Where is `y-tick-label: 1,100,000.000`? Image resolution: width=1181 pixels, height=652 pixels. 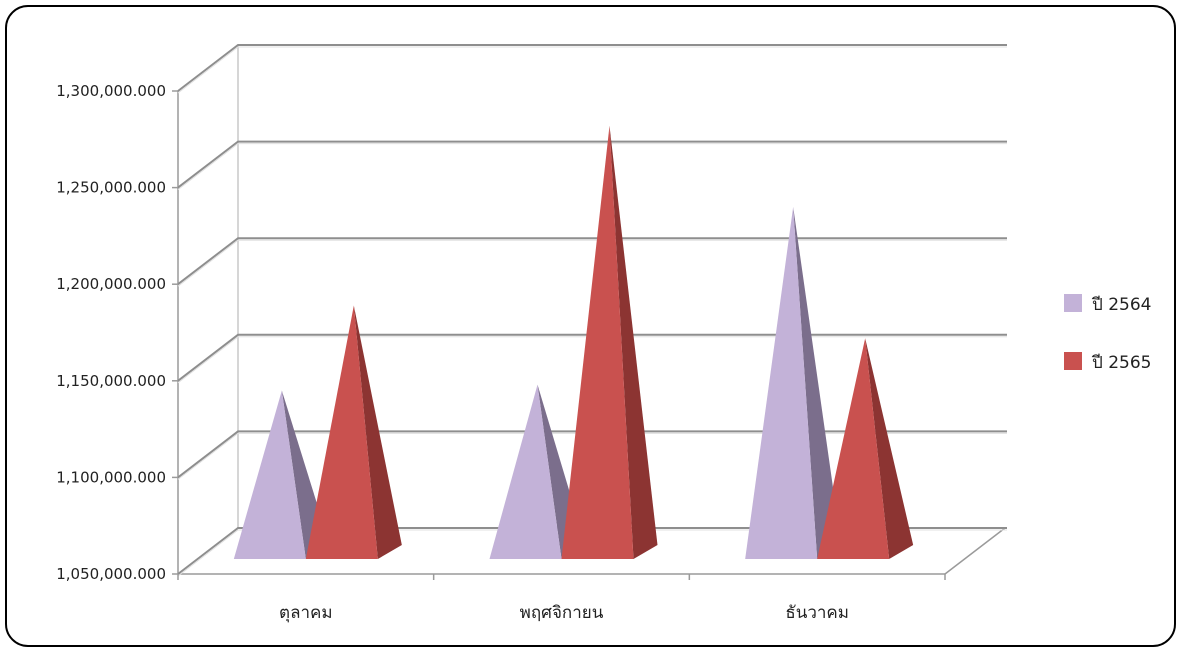 y-tick-label: 1,100,000.000 is located at coordinates (111, 477).